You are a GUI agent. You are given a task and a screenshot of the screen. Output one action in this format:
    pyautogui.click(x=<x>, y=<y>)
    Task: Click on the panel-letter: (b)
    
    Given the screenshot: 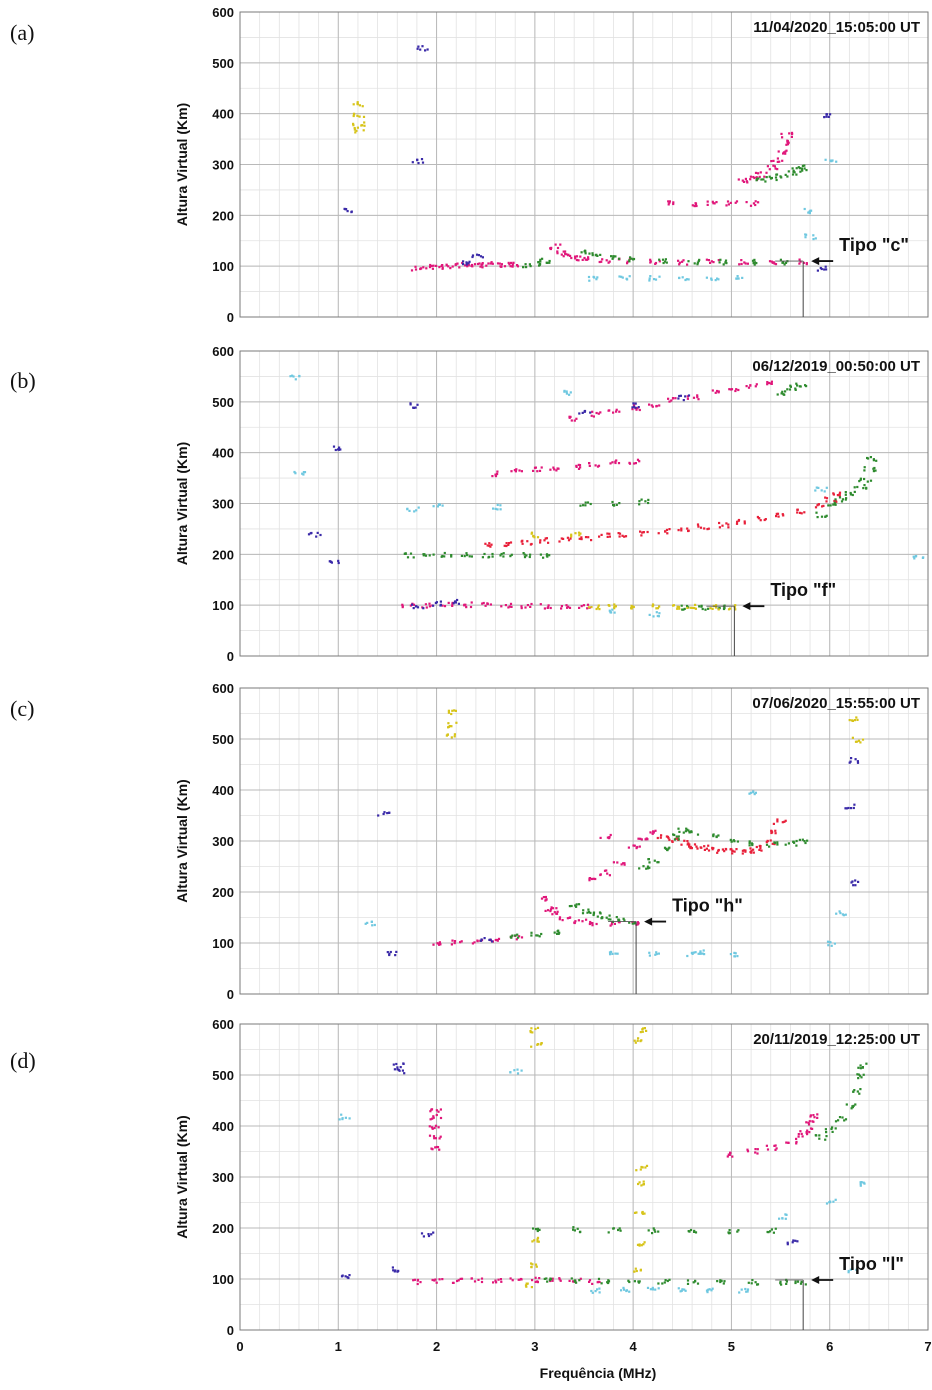 What is the action you would take?
    pyautogui.click(x=23, y=380)
    